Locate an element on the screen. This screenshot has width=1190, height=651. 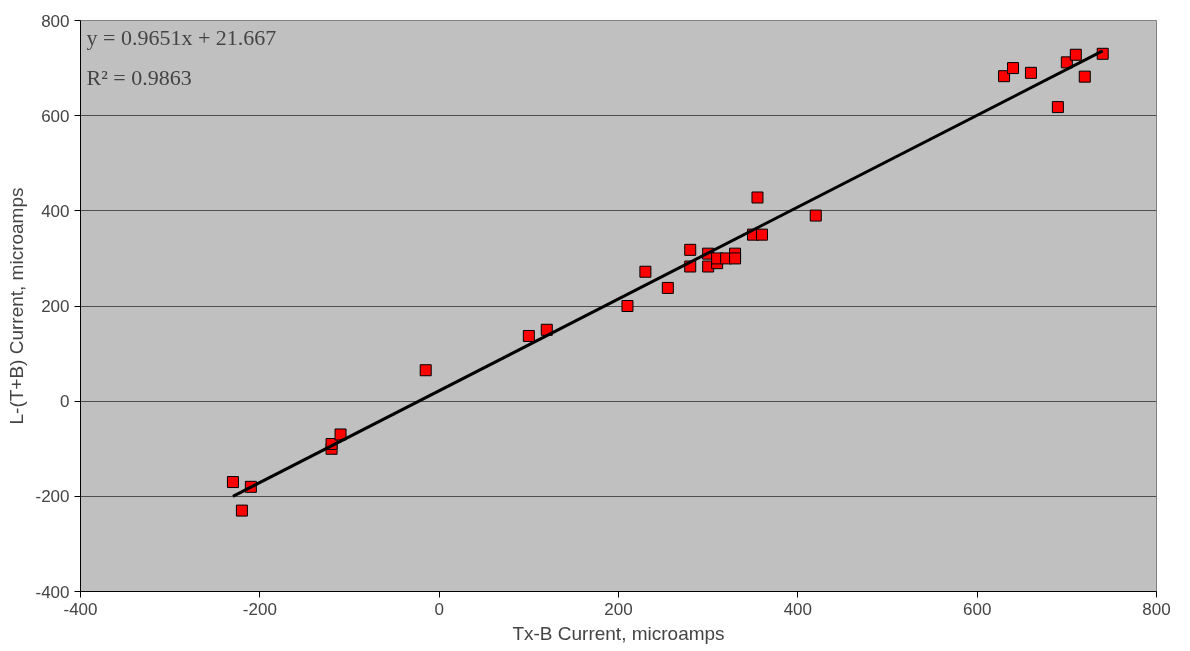
x-tick-label: -400 is located at coordinates (80, 609).